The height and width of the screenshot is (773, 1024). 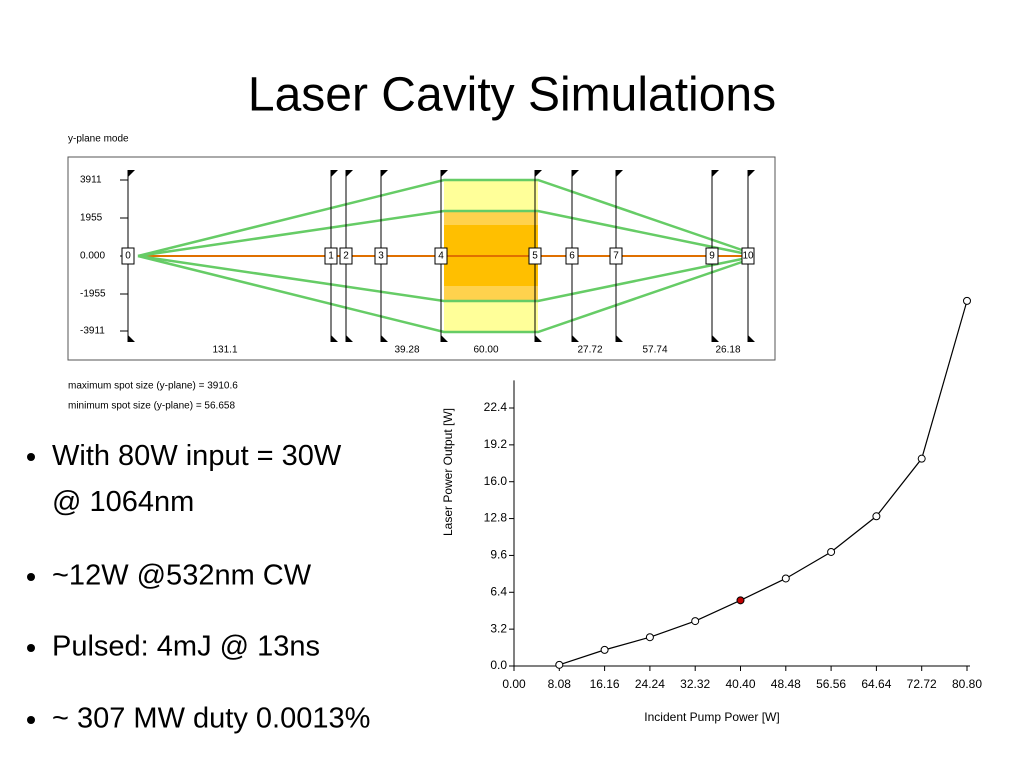 What do you see at coordinates (512, 95) in the screenshot?
I see `slide-title: Laser Cavity Simulations` at bounding box center [512, 95].